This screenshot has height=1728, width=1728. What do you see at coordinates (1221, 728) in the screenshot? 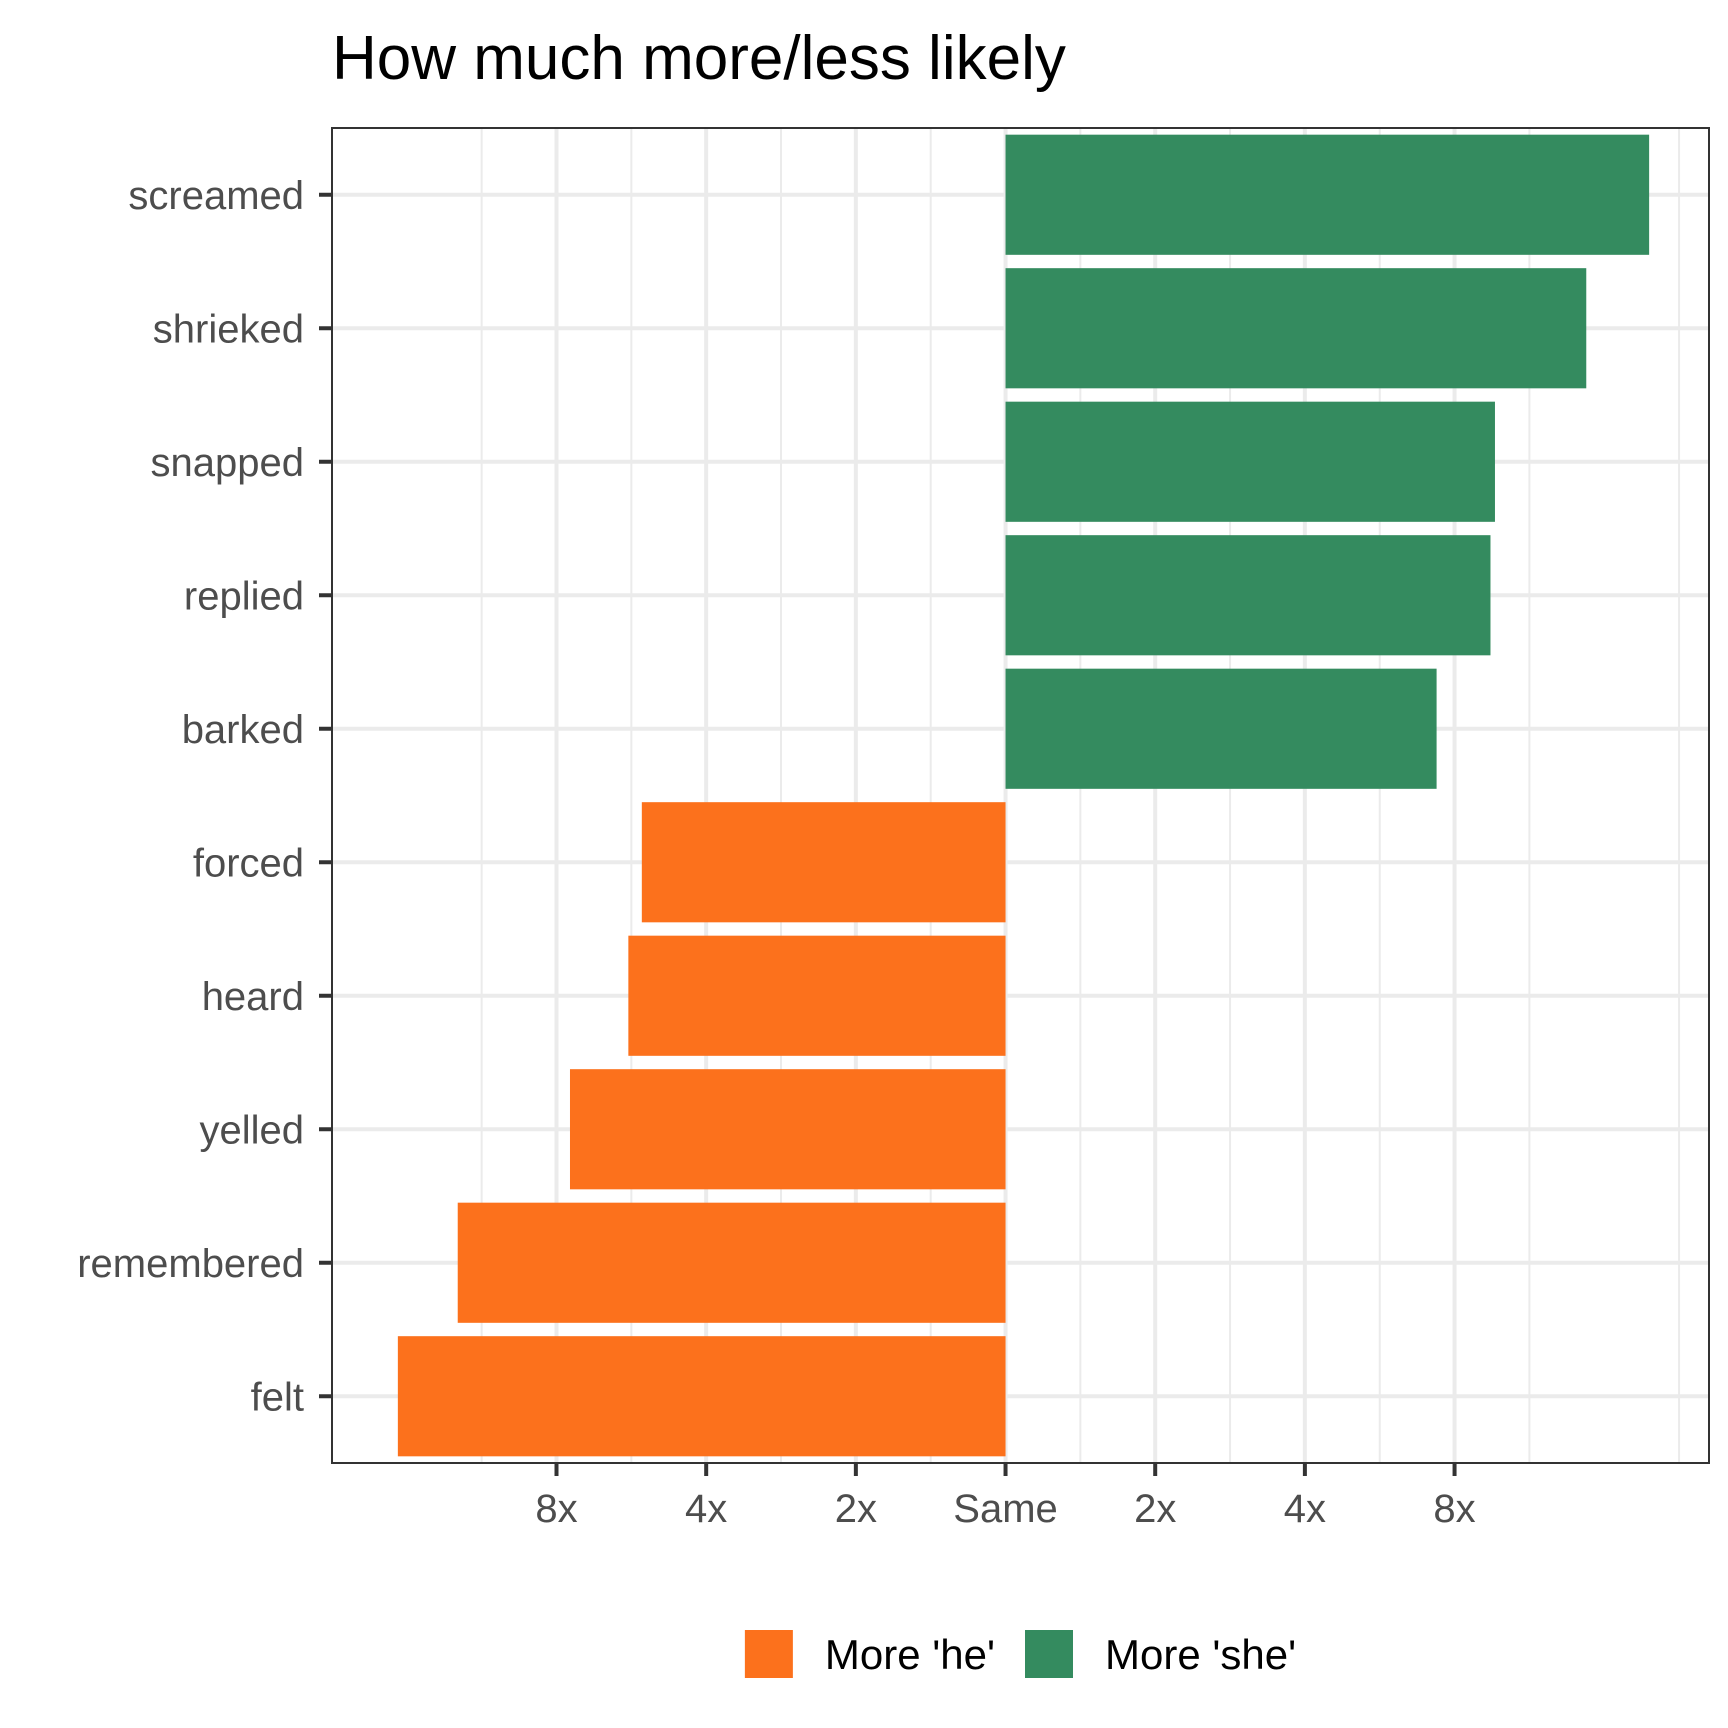
I see `bar-barked` at bounding box center [1221, 728].